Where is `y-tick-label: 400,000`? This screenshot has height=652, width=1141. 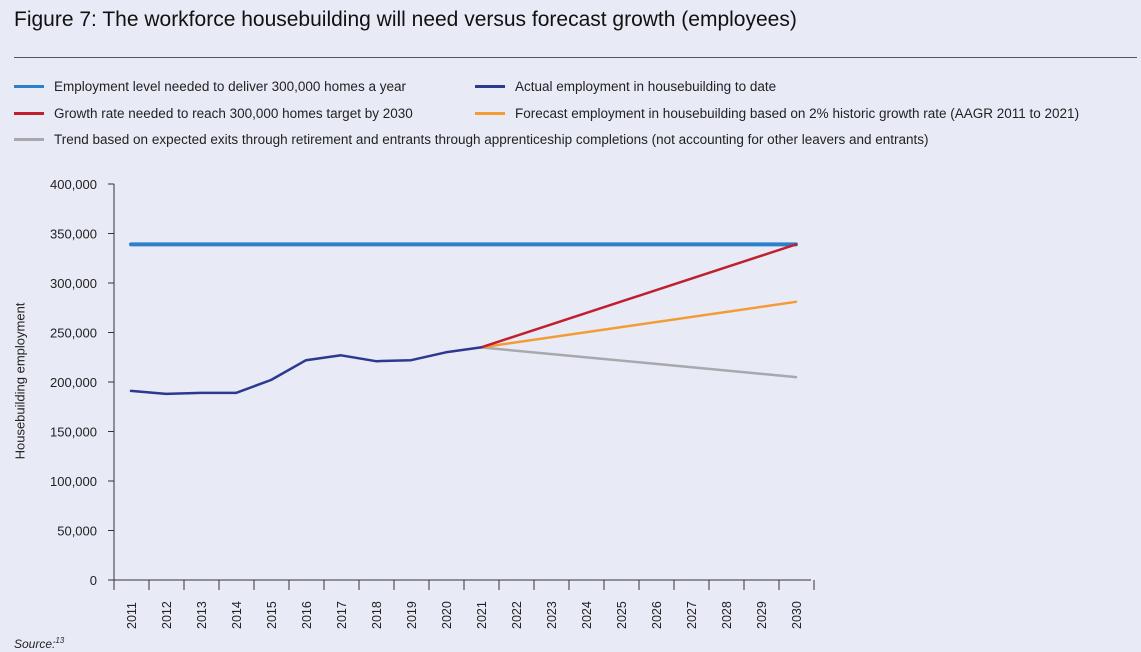
y-tick-label: 400,000 is located at coordinates (73, 184).